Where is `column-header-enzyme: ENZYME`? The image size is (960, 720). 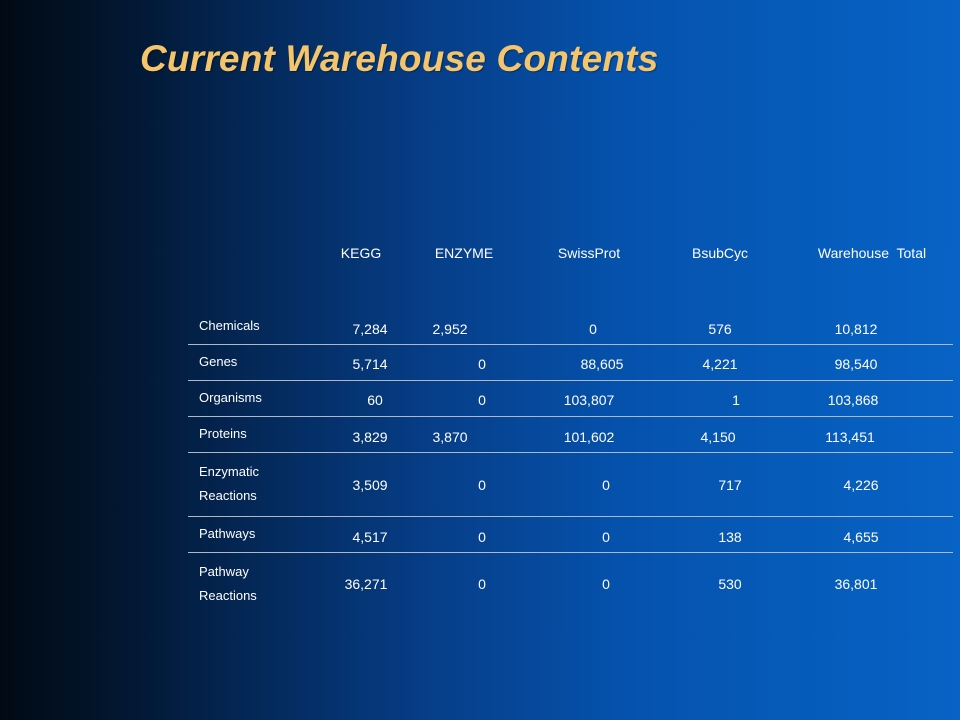 column-header-enzyme: ENZYME is located at coordinates (464, 253).